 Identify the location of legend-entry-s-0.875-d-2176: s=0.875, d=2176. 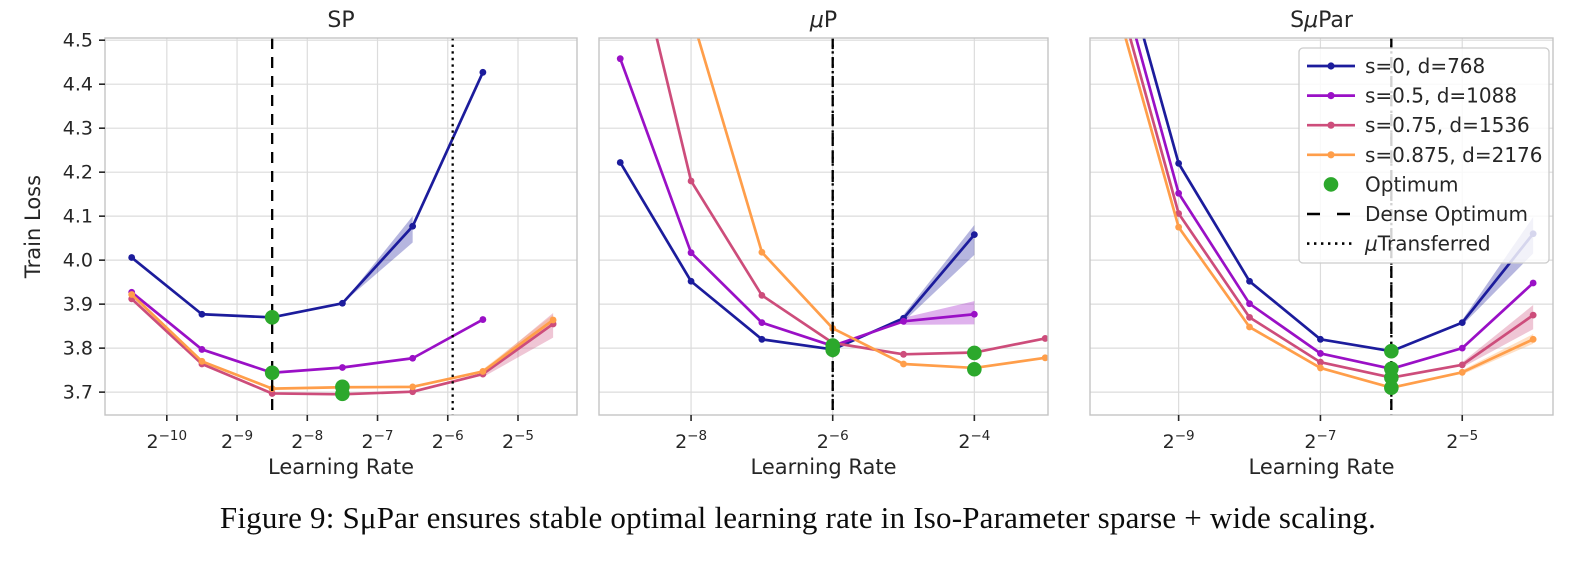
(1425, 155).